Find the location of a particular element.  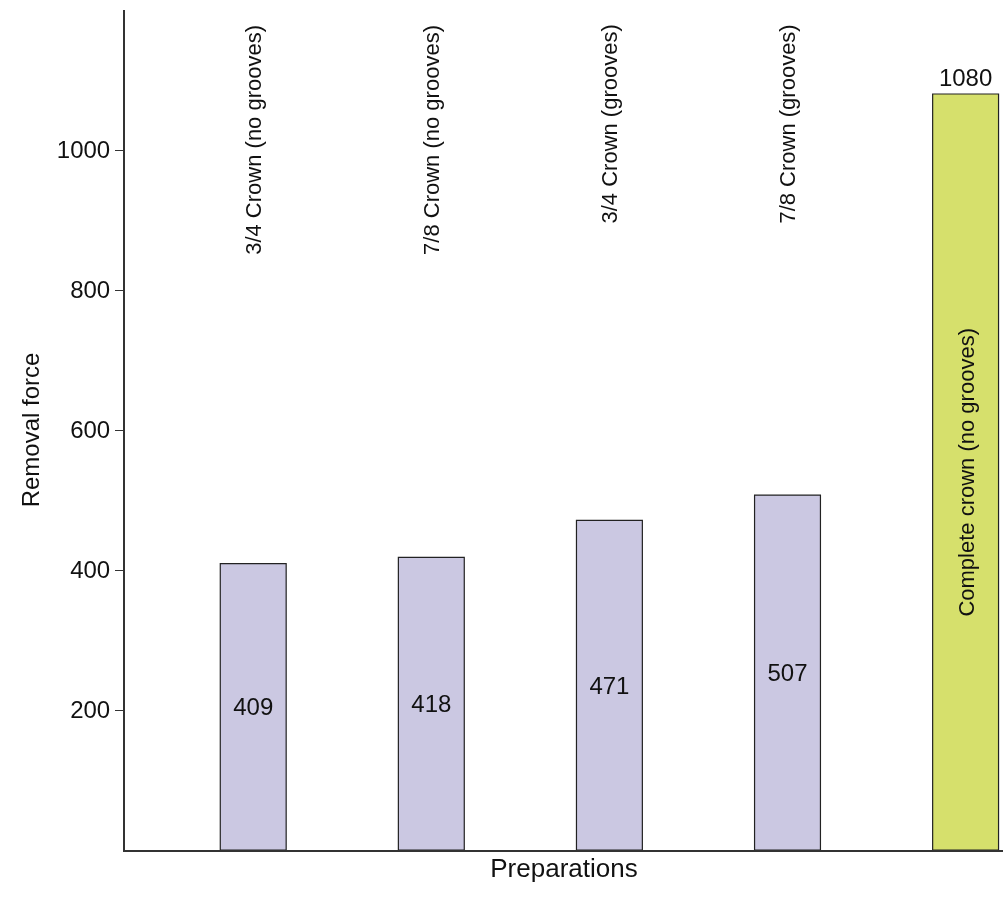

x-tick-label: 3/4 Crown (grooves) is located at coordinates (610, 124).